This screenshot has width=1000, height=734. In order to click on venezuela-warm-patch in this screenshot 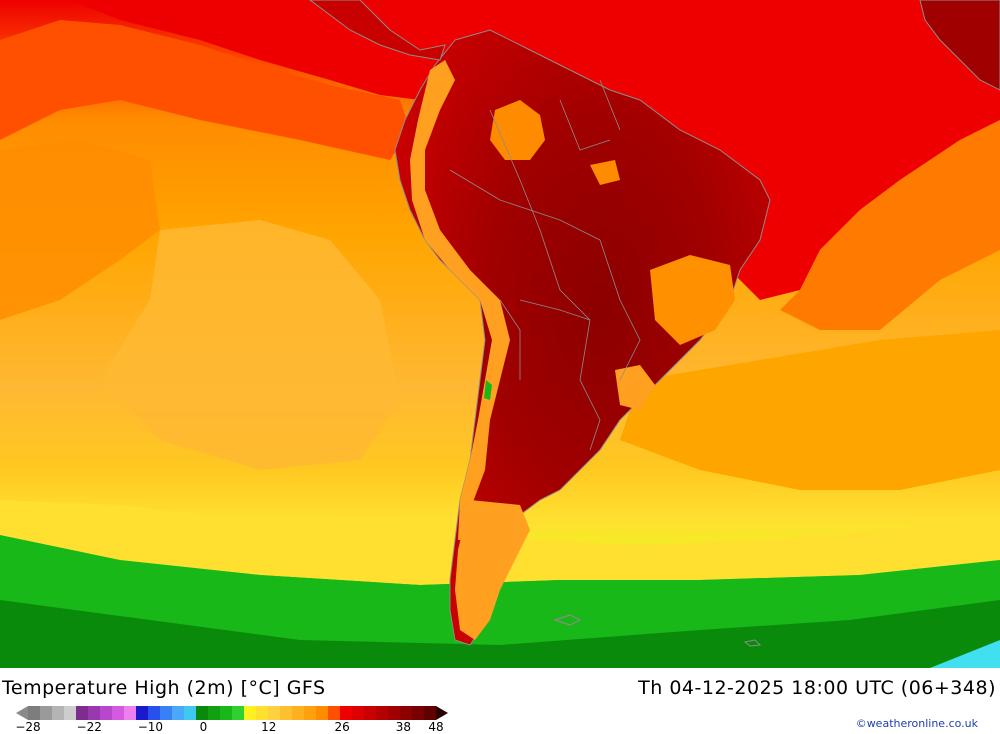, I will do `click(517, 130)`.